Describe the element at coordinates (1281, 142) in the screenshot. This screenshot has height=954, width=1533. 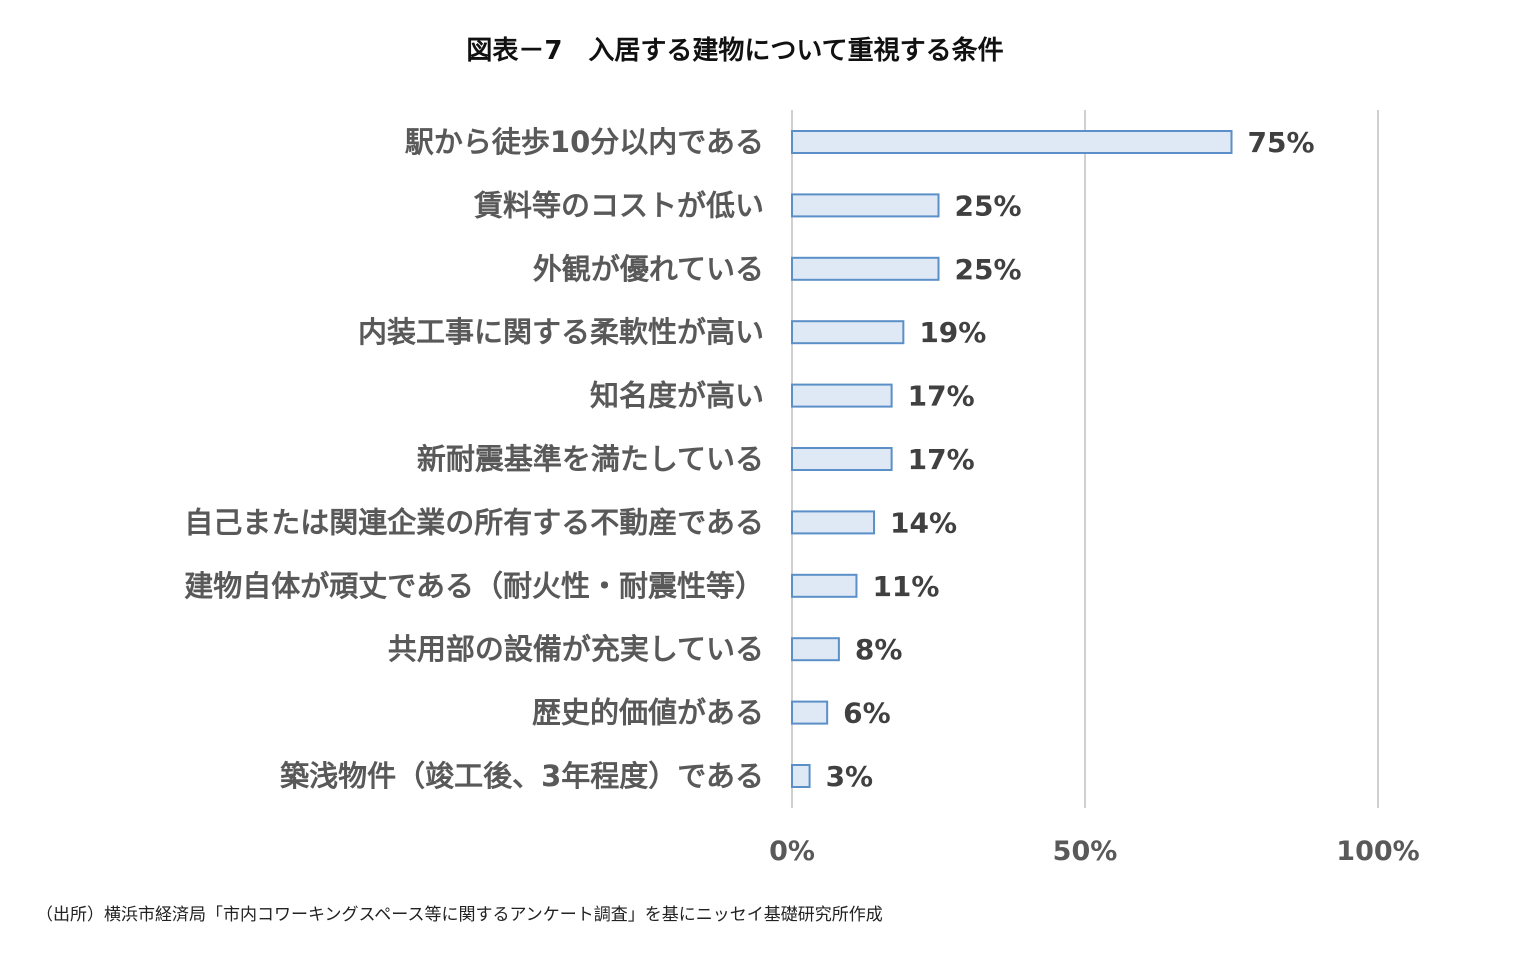
I see `data-label: 75%` at that location.